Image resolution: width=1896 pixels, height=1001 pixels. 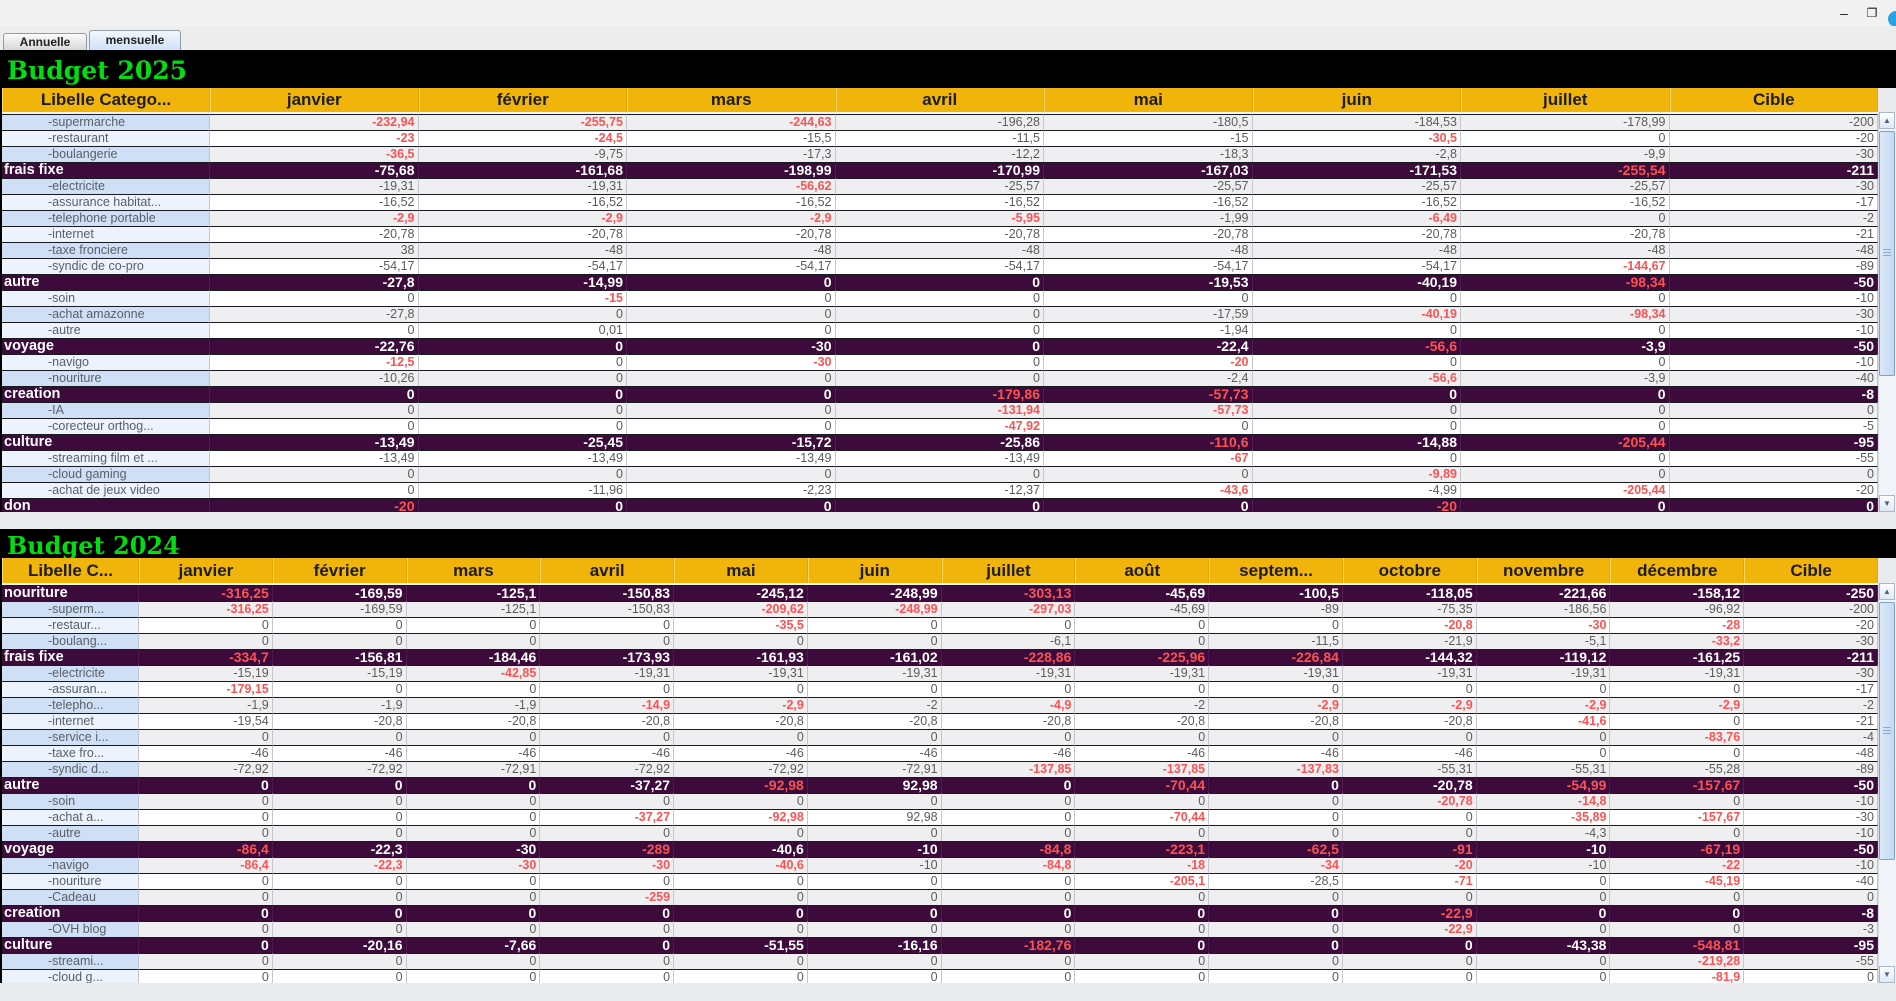 I want to click on cell: -244,63, so click(x=731, y=122).